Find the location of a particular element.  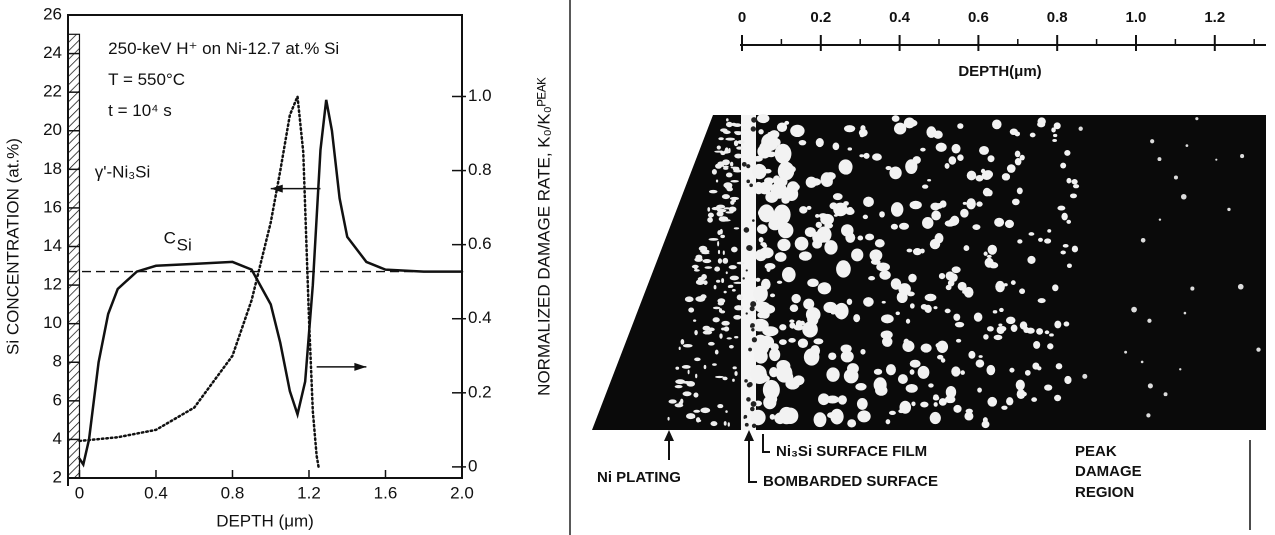

y2-tick-label: 0.2 is located at coordinates (480, 391).